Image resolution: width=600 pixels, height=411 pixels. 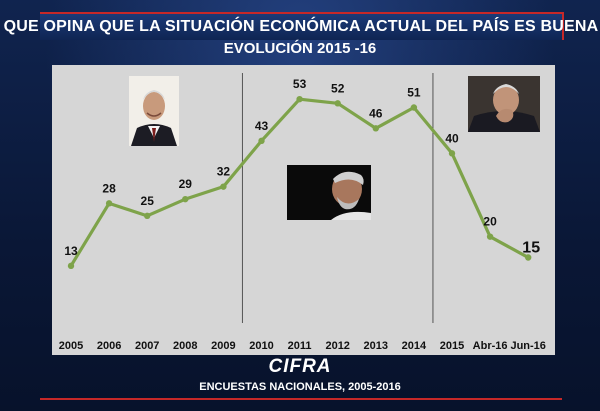 What do you see at coordinates (147, 216) in the screenshot?
I see `data-point-2007` at bounding box center [147, 216].